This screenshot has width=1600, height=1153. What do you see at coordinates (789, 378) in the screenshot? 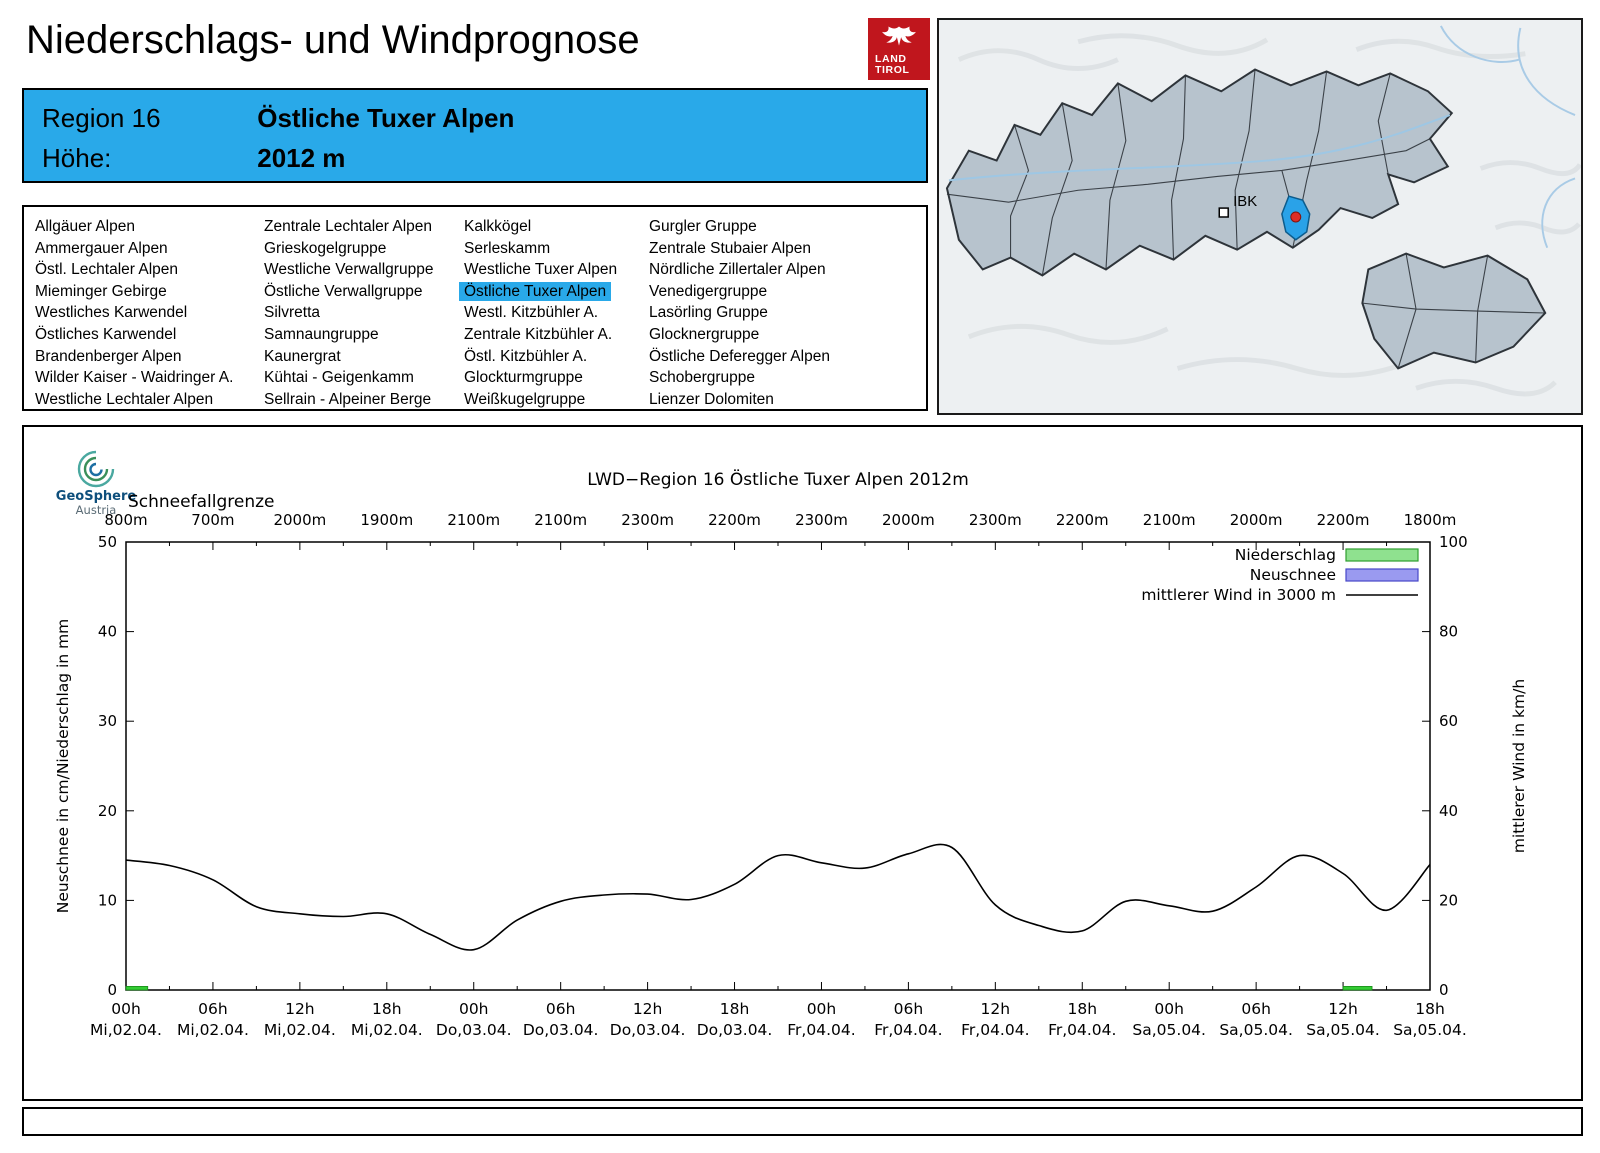
I see `region-list-item: Schobergruppe` at bounding box center [789, 378].